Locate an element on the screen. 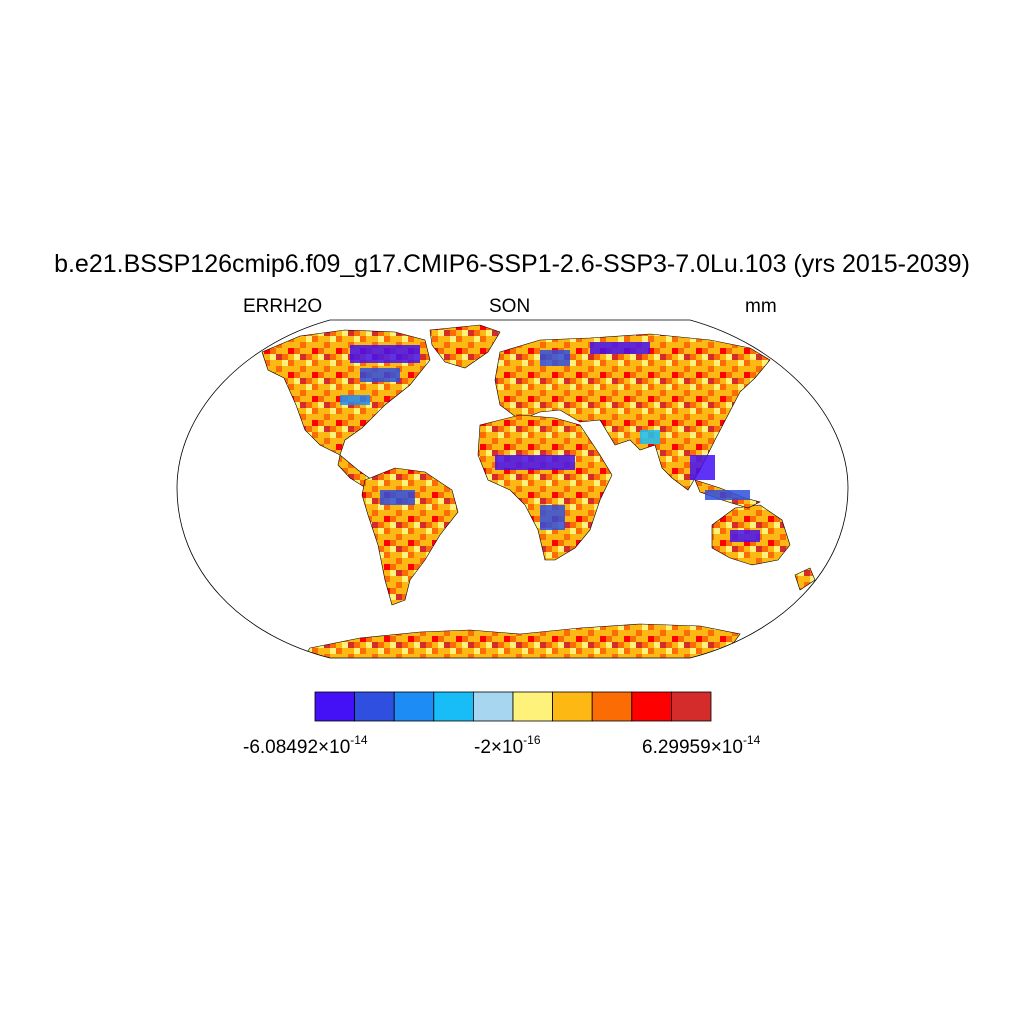 This screenshot has height=1024, width=1024. negative-anomaly-patches is located at coordinates (550, 442).